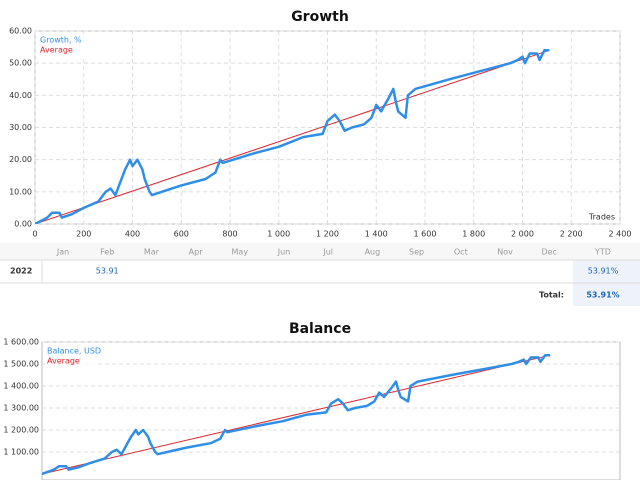 This screenshot has width=640, height=480. What do you see at coordinates (416, 252) in the screenshot?
I see `month-header: Sep` at bounding box center [416, 252].